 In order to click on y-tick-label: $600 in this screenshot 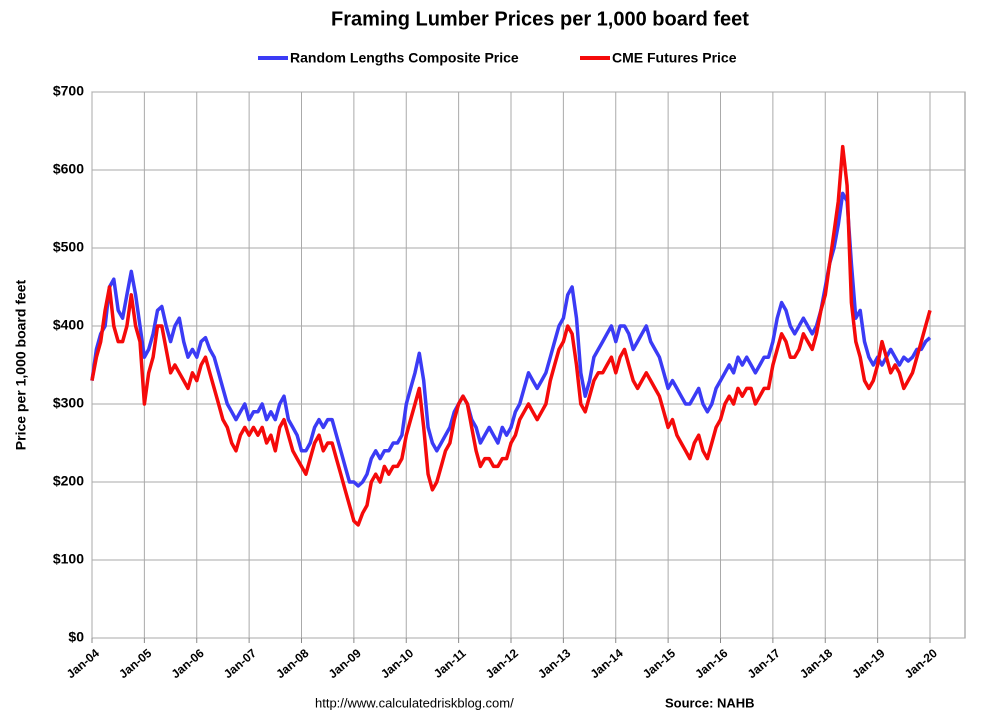, I will do `click(68, 169)`.